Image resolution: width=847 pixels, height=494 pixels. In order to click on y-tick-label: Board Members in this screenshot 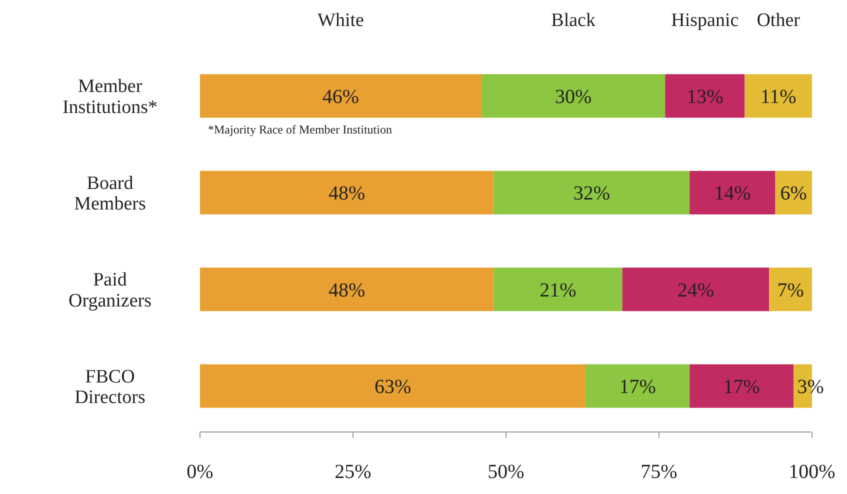, I will do `click(110, 193)`.